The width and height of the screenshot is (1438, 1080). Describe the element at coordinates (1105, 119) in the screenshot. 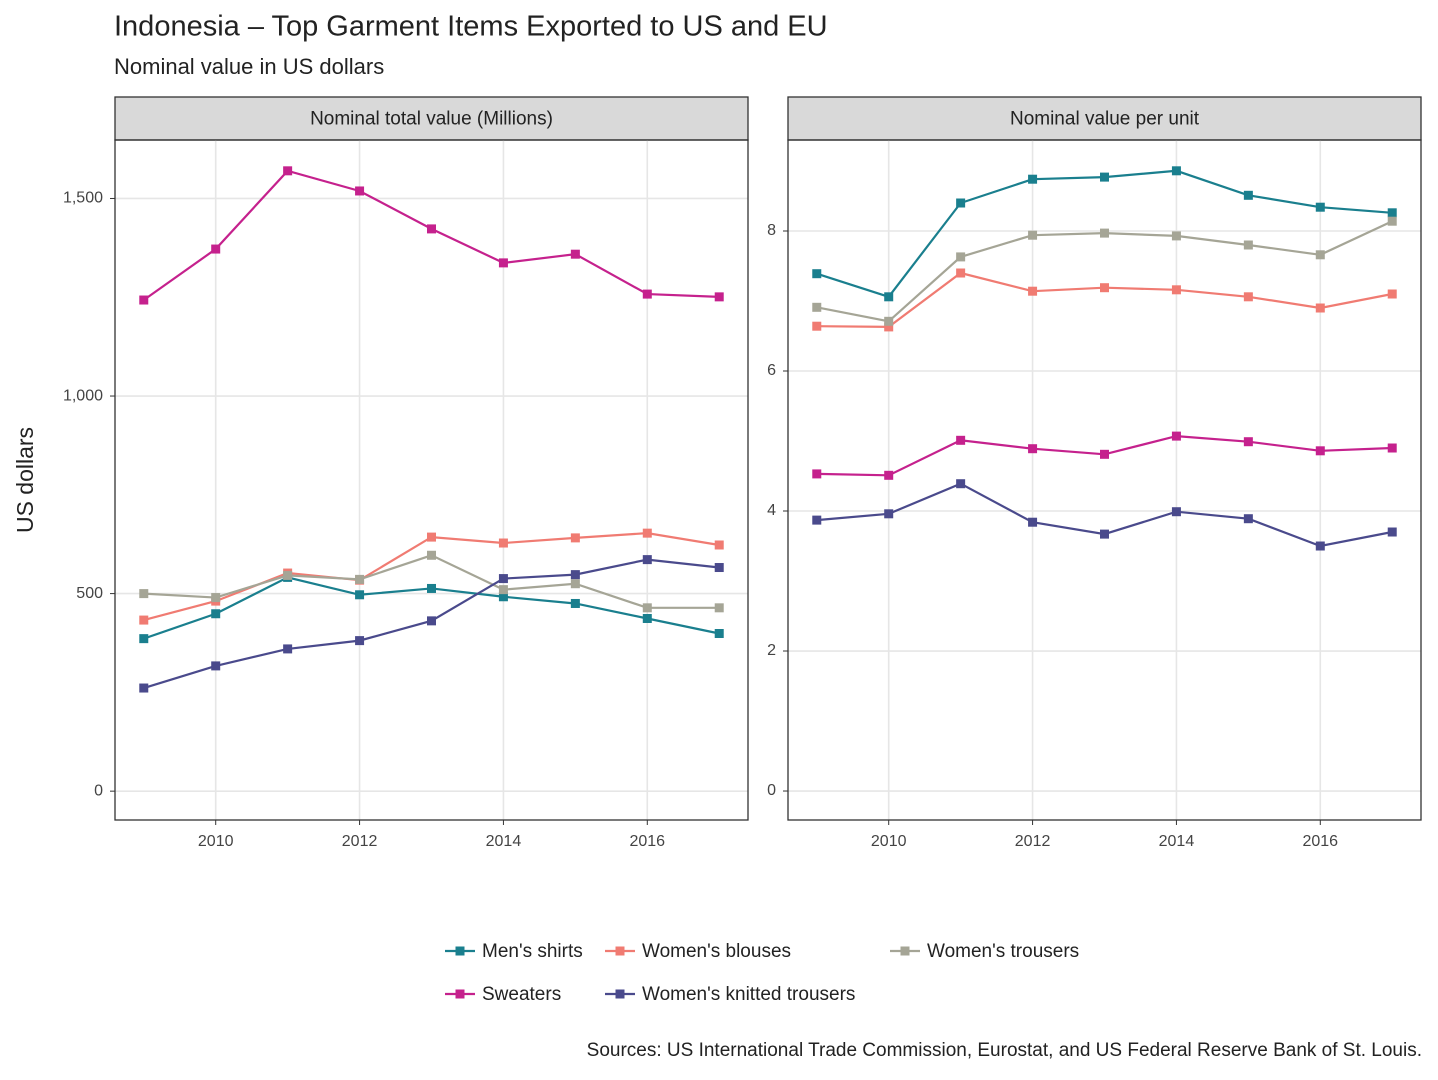

I see `panel-title: Nominal value per unit` at that location.